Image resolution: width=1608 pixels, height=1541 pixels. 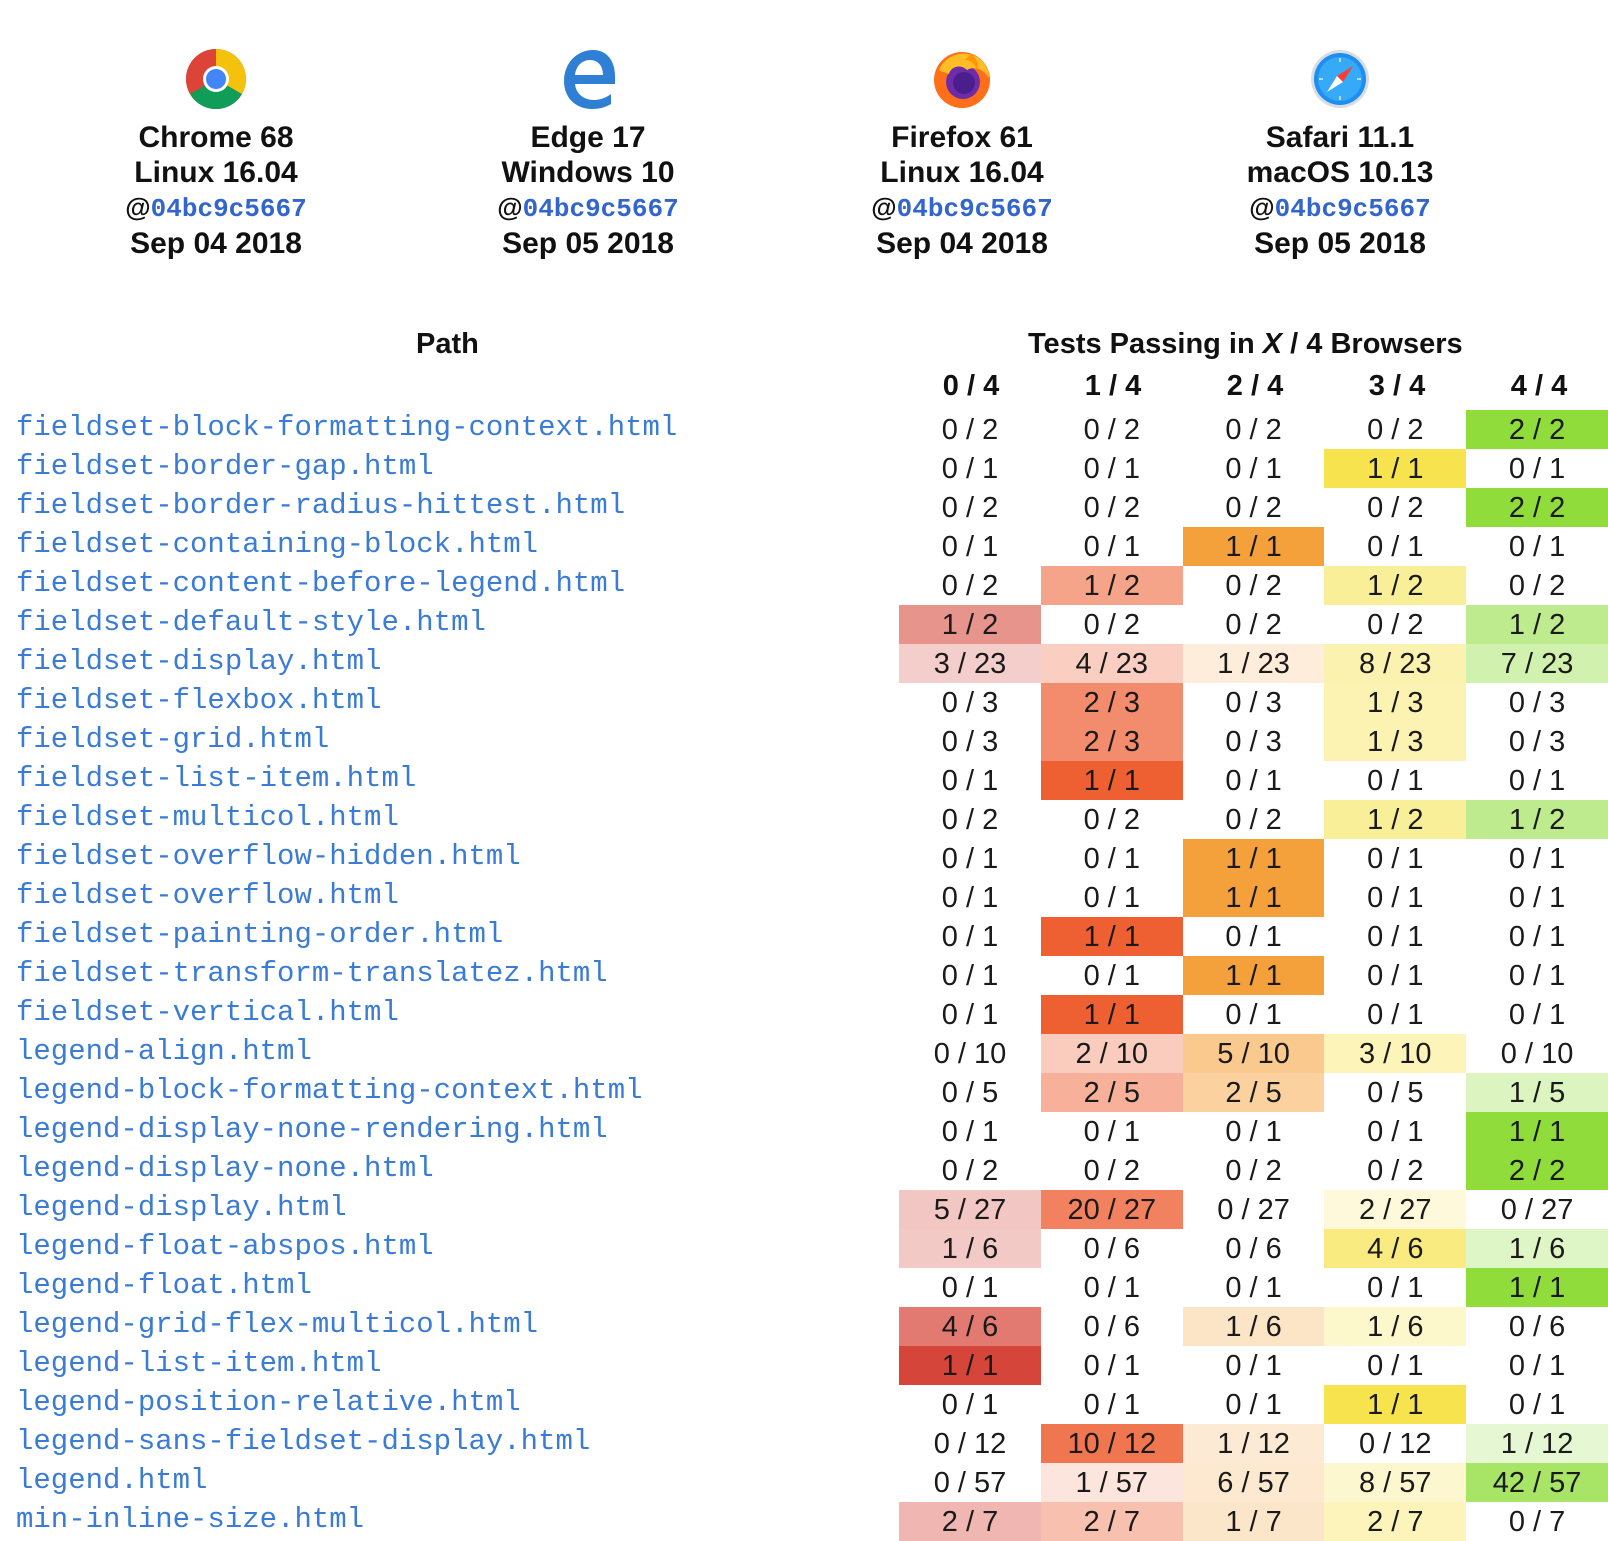 I want to click on test-path-link: legend-align.html, so click(x=164, y=1051).